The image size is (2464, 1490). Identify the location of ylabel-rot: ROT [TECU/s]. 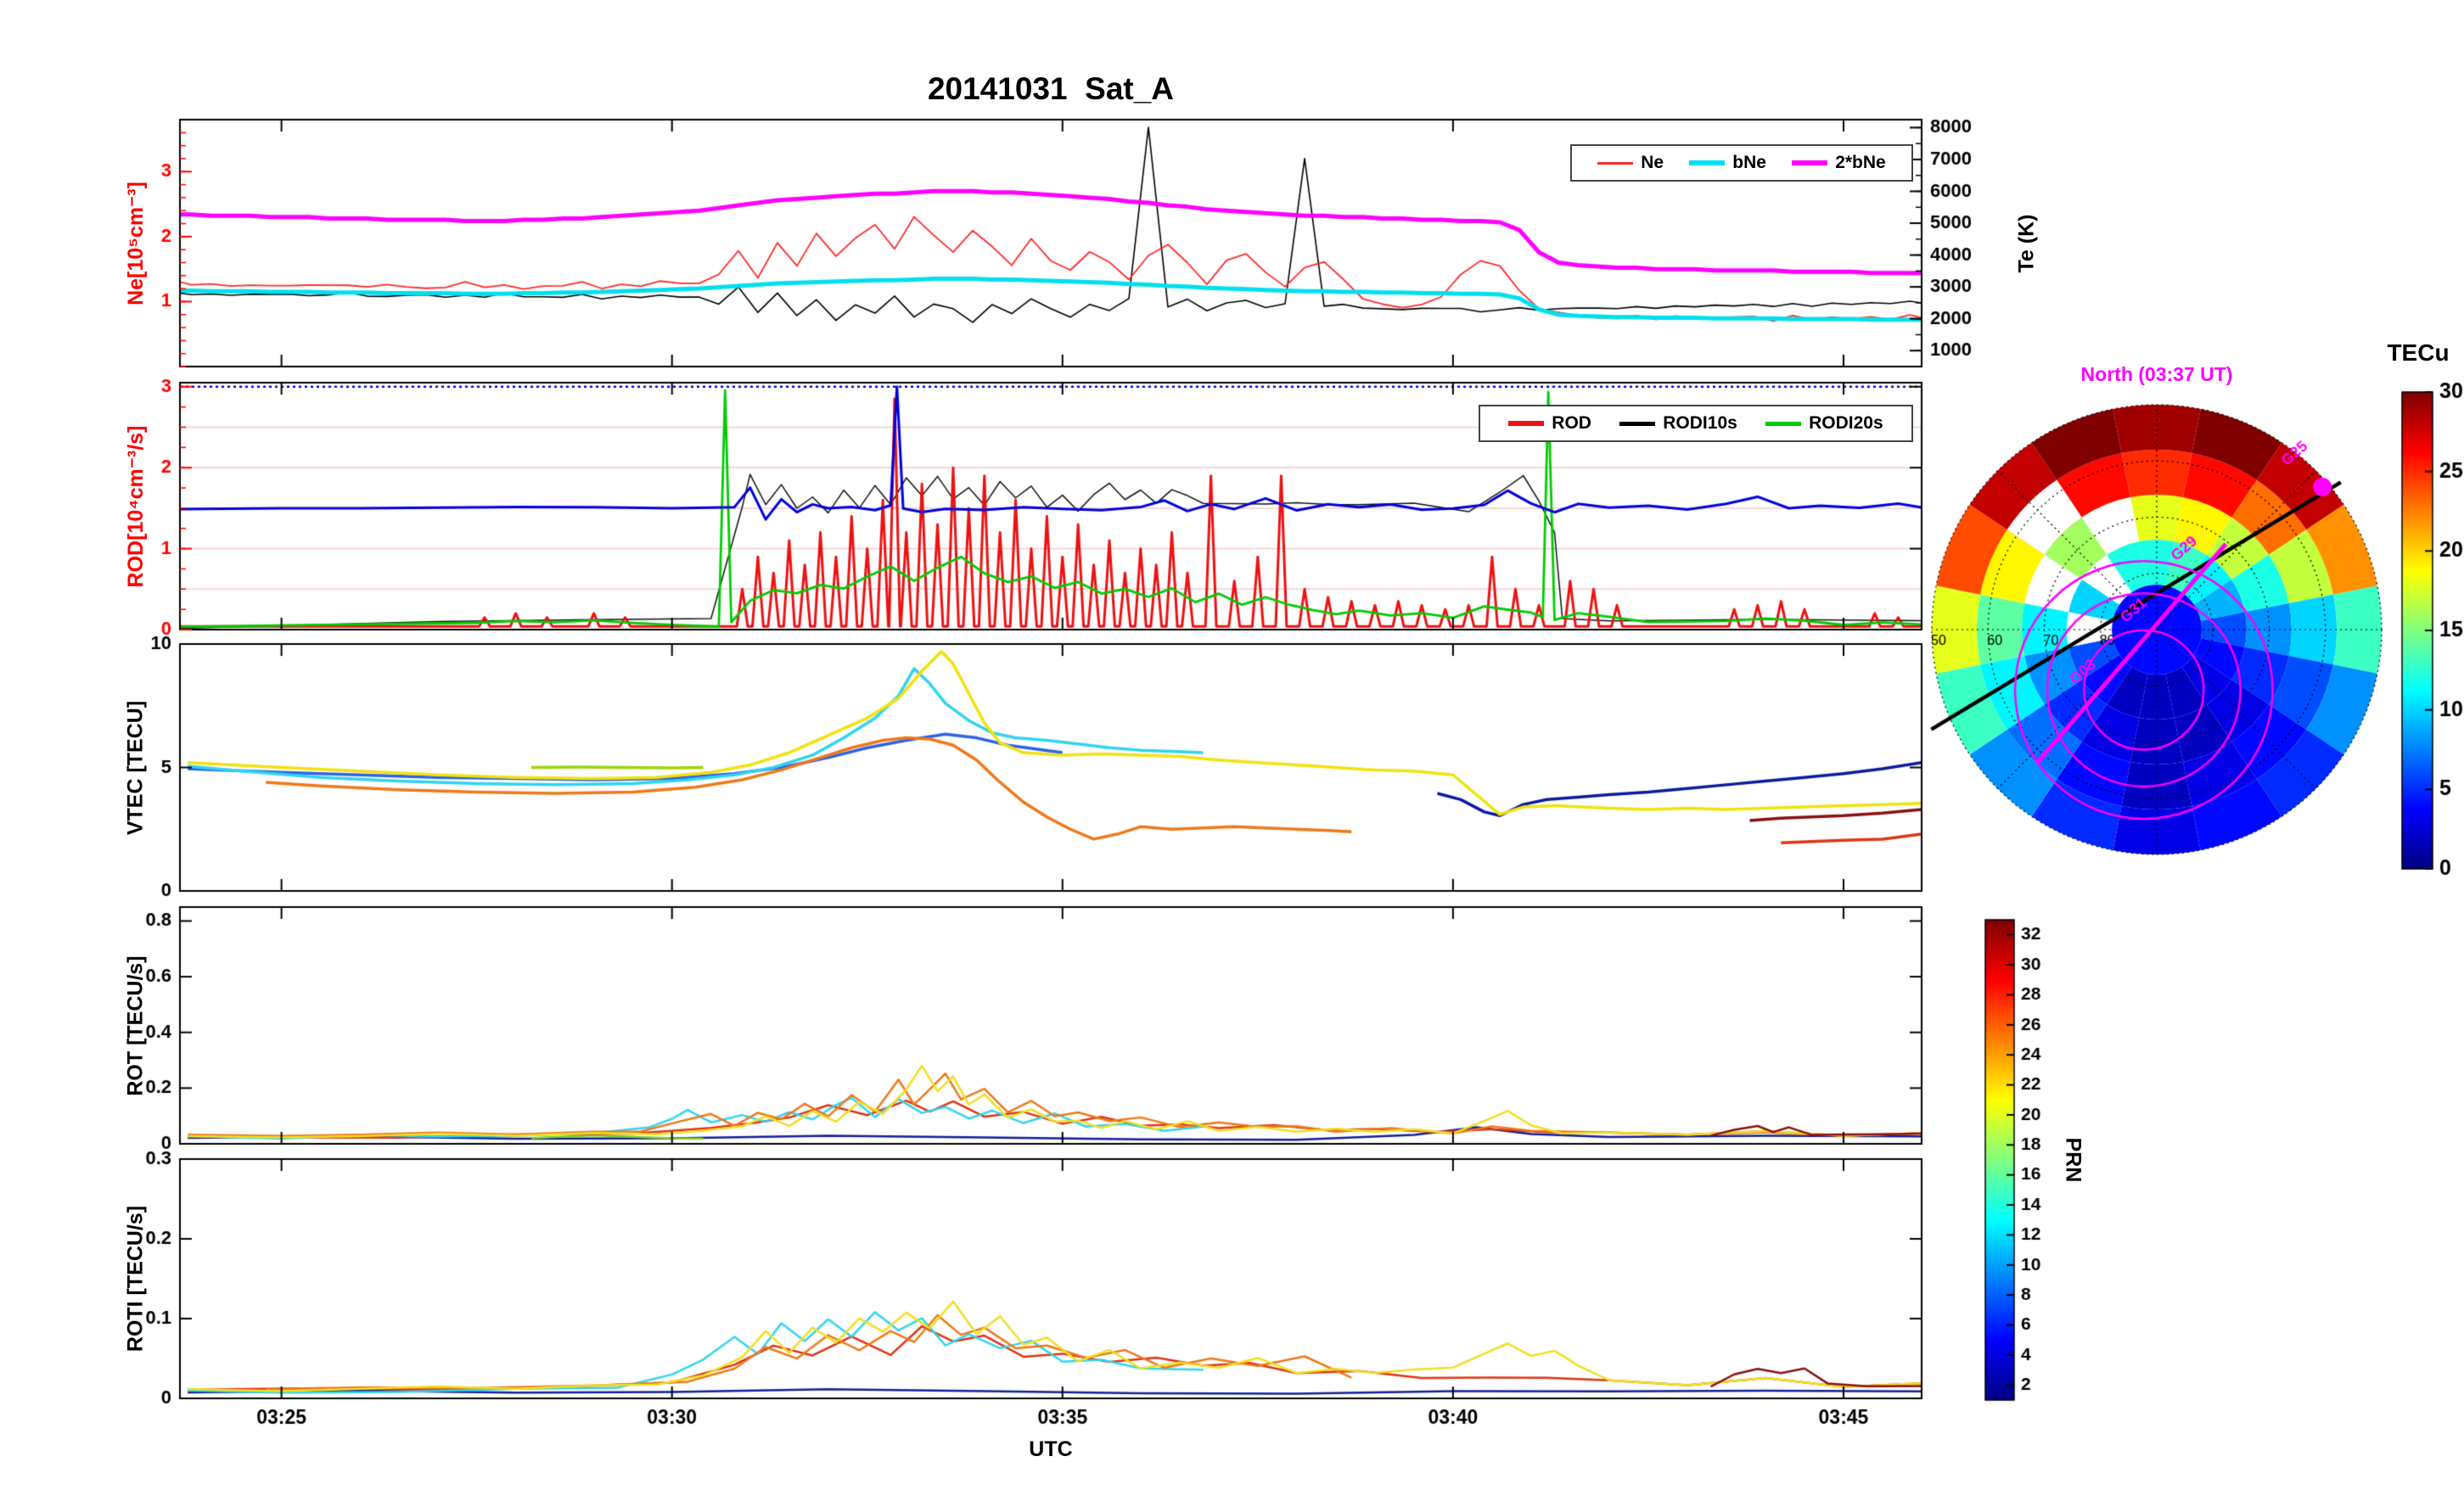
(135, 1025).